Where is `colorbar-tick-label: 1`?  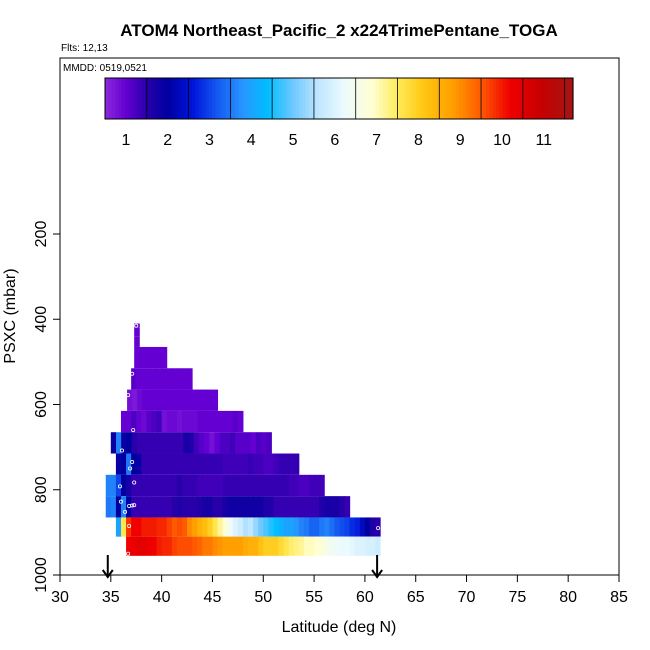 colorbar-tick-label: 1 is located at coordinates (125, 140).